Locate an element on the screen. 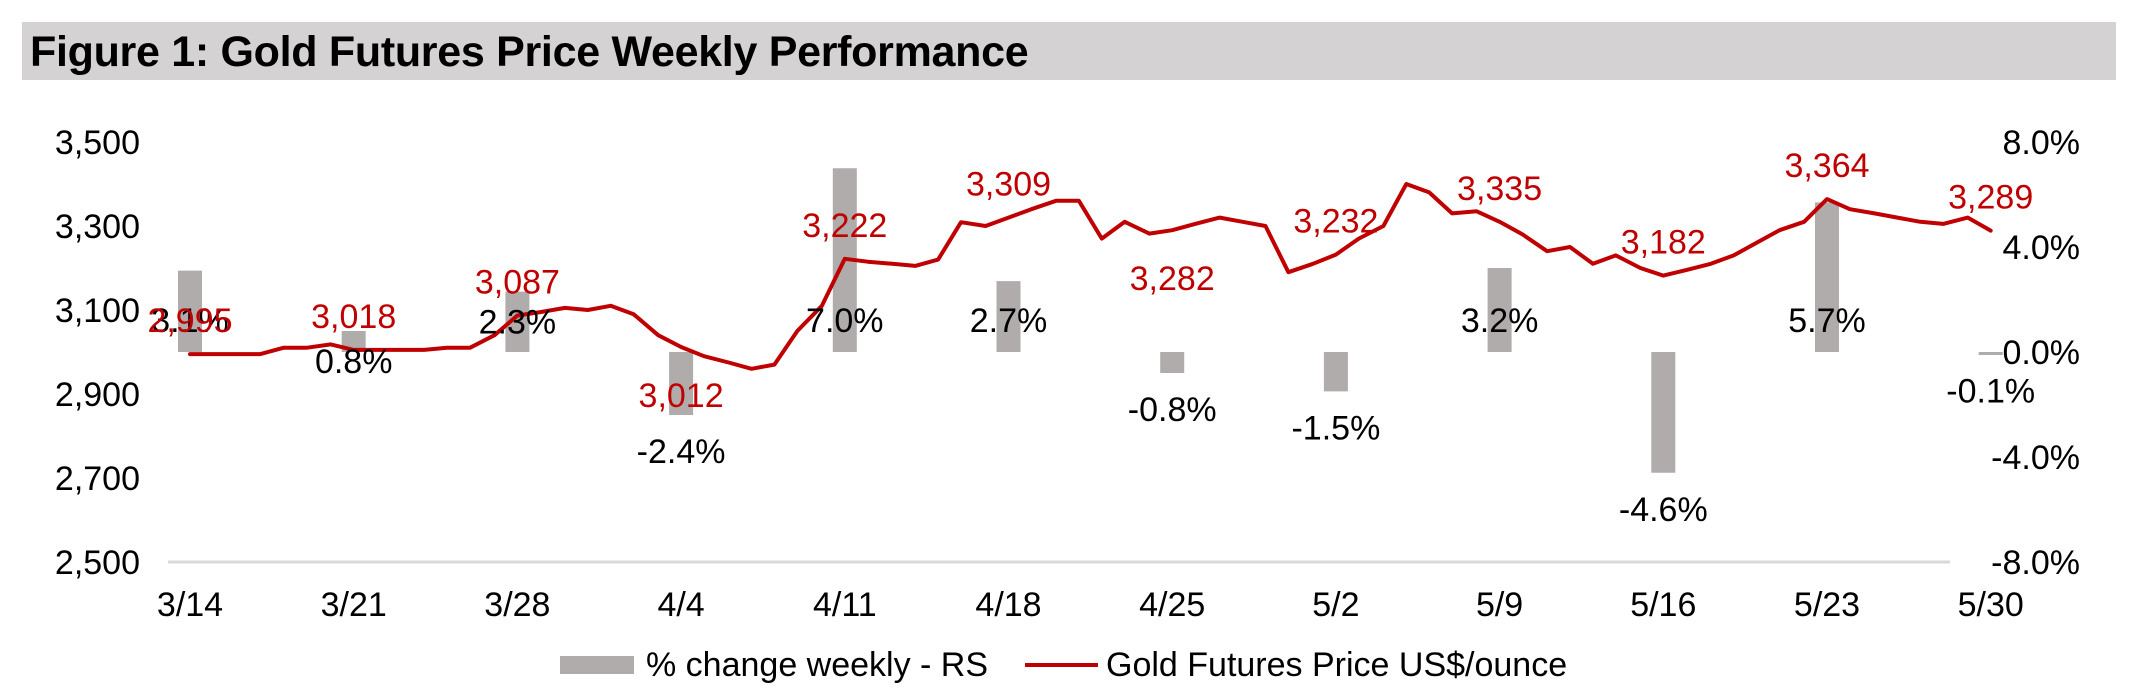 The width and height of the screenshot is (2129, 697). x-tick-label: 3/28 is located at coordinates (517, 605).